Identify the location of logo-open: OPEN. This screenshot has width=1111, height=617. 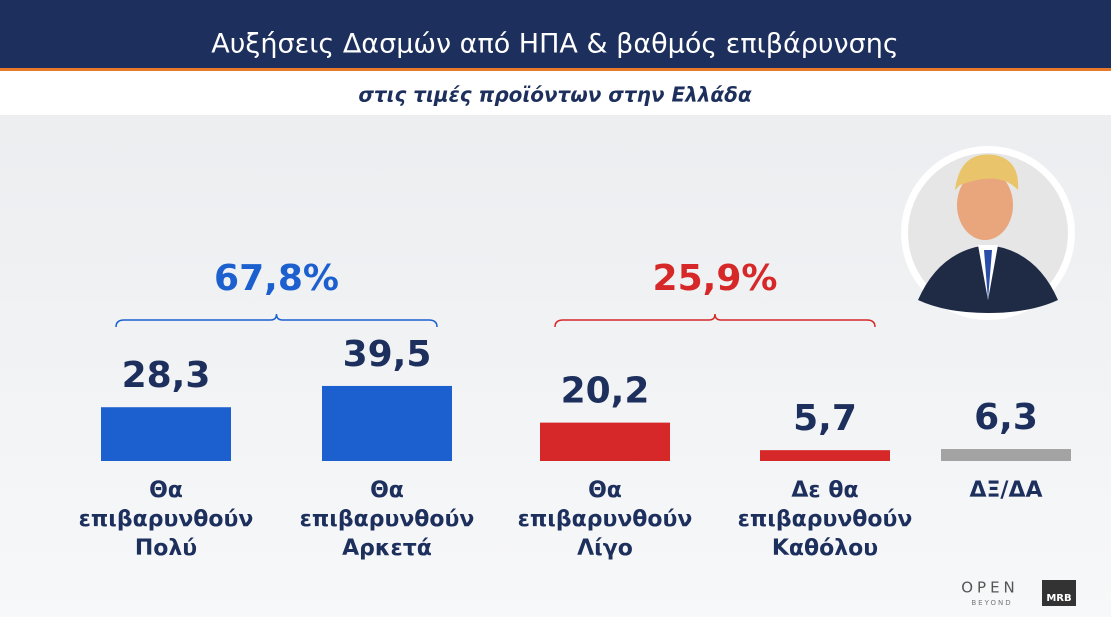
(990, 588).